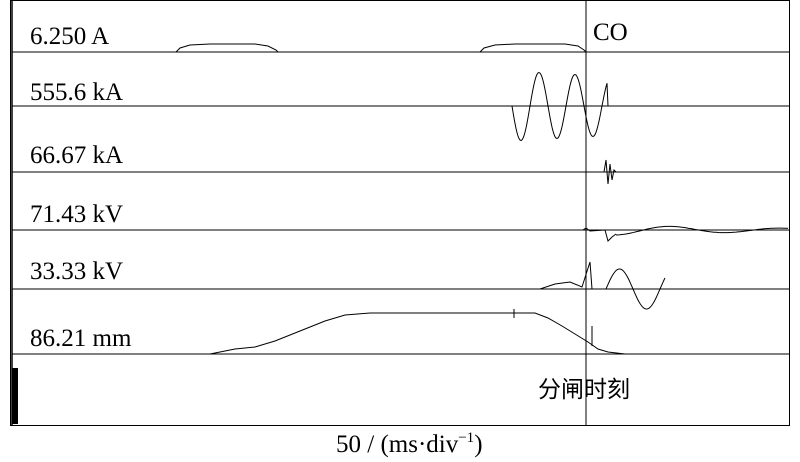 This screenshot has width=800, height=462. I want to click on ch2-current-waveform, so click(560, 106).